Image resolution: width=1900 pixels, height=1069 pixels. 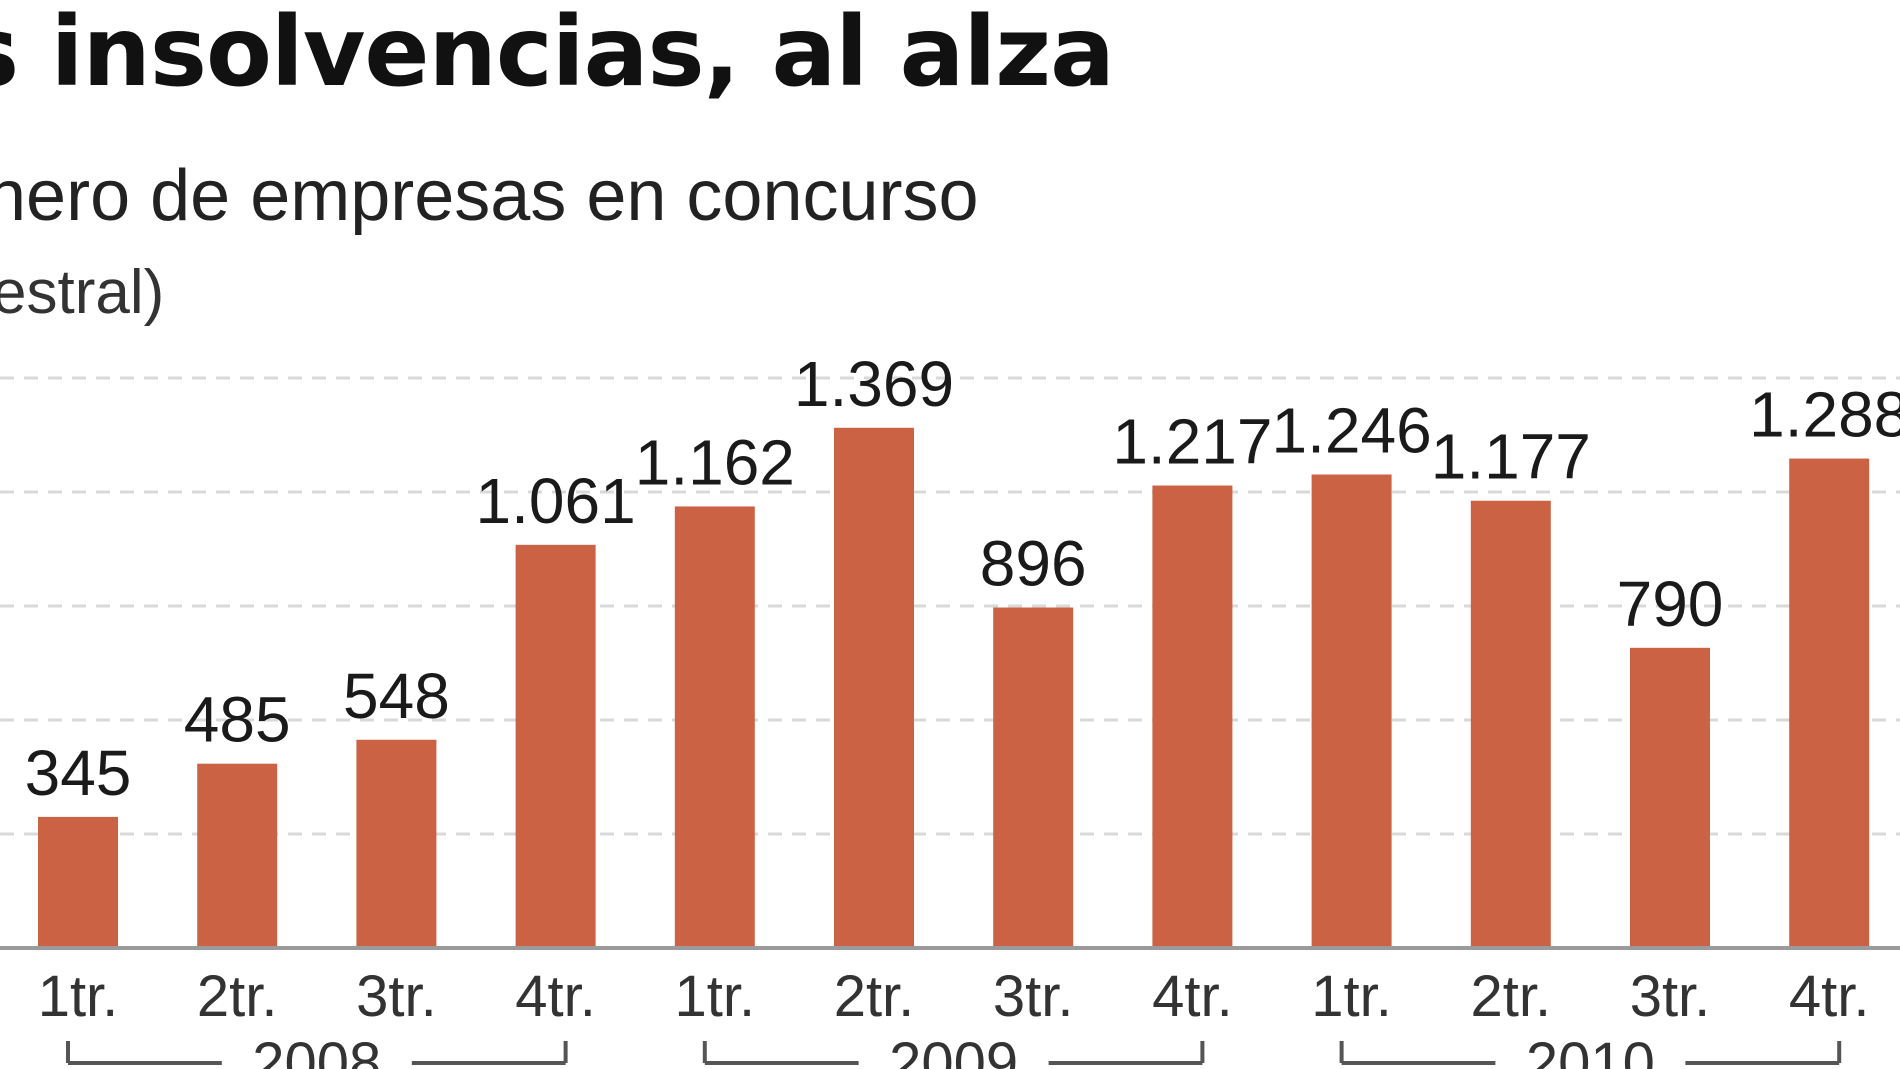 What do you see at coordinates (1511, 457) in the screenshot?
I see `data-label: 1.177` at bounding box center [1511, 457].